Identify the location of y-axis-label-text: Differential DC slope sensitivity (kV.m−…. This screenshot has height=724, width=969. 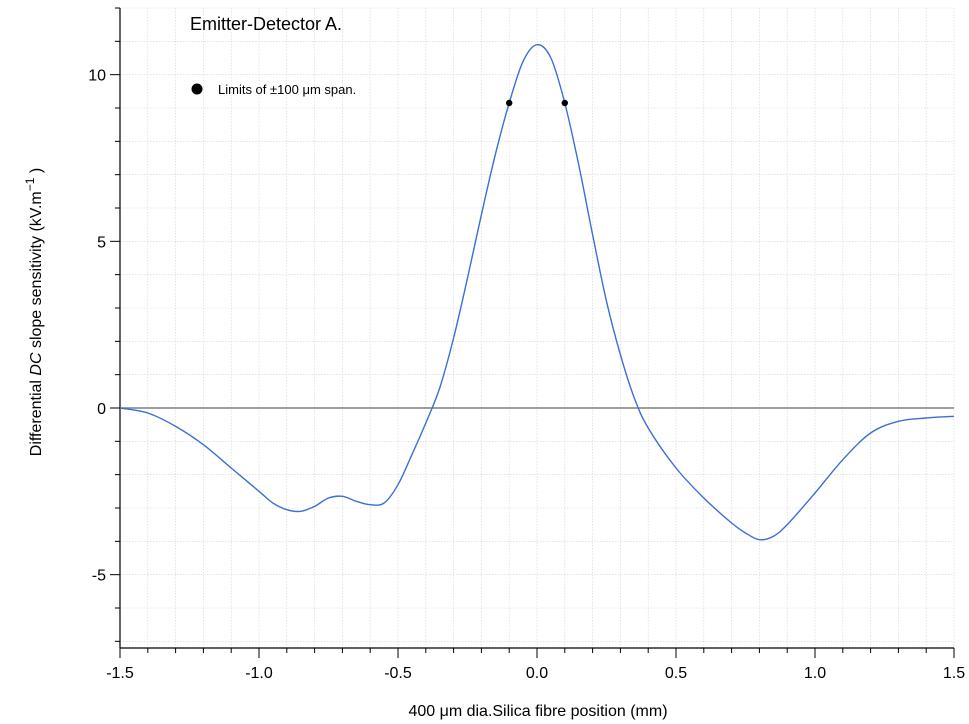
(34, 312).